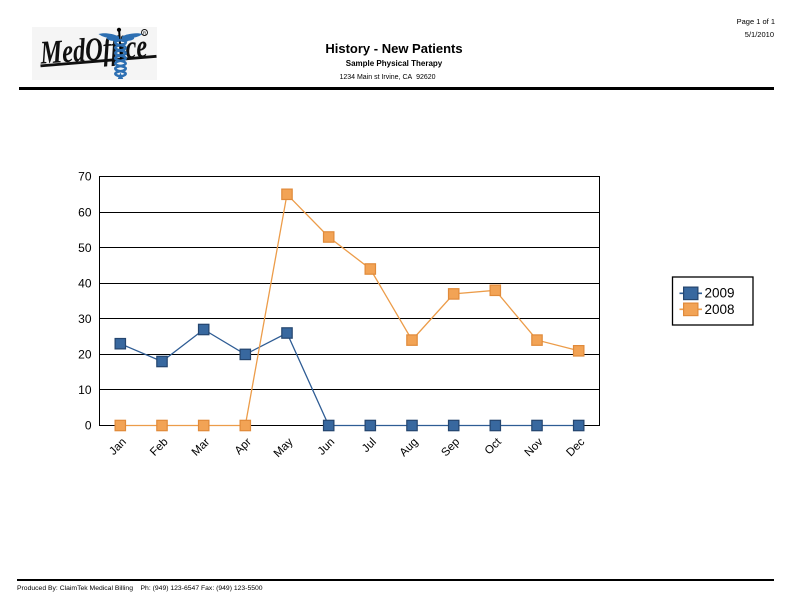 The image size is (792, 612). Describe the element at coordinates (88, 426) in the screenshot. I see `svg-text: 0` at that location.